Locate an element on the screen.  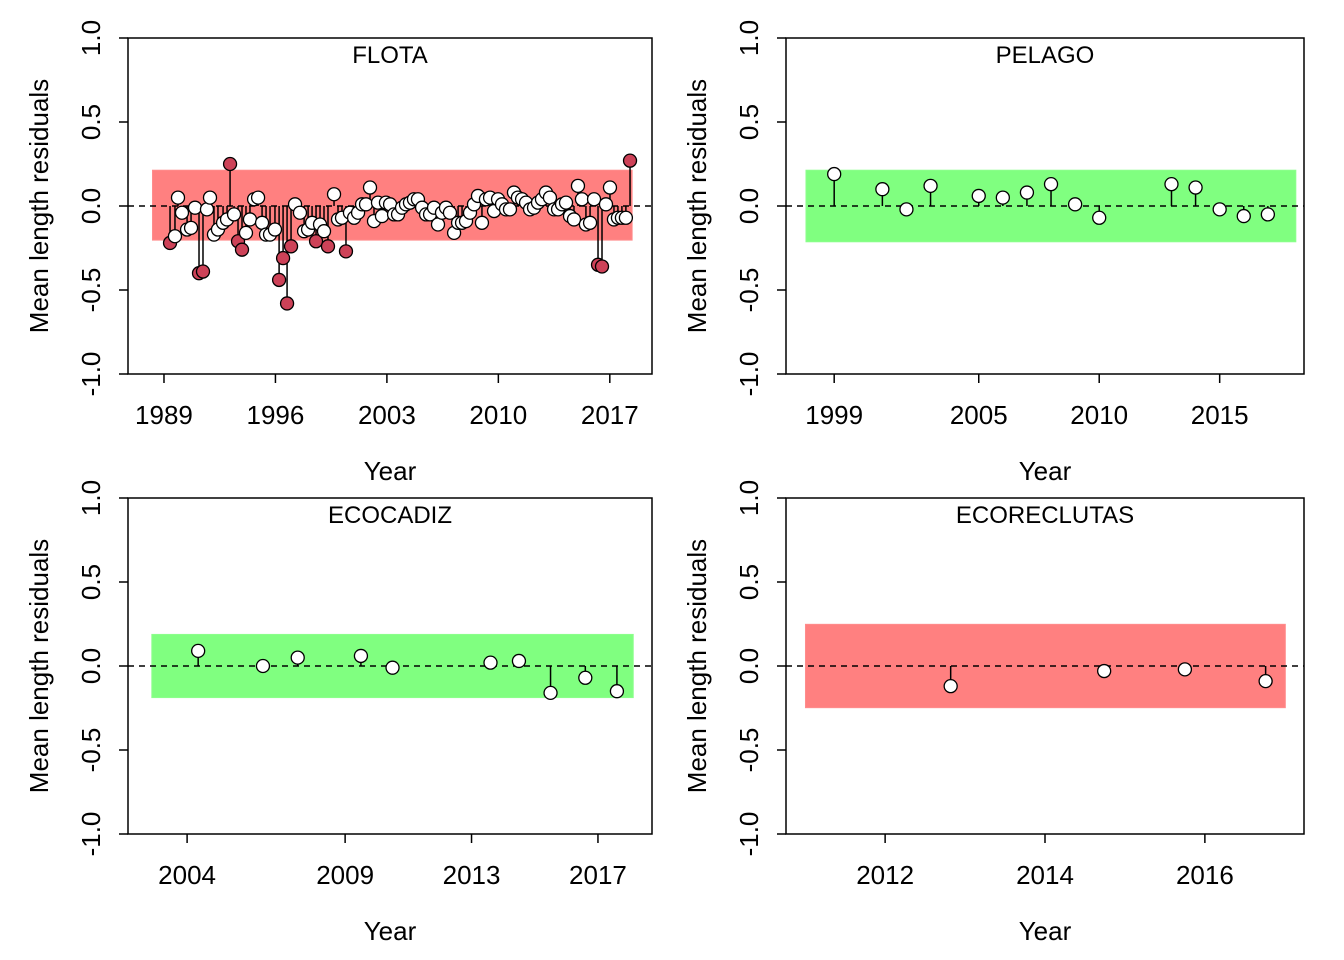
x-tick-label: 1996 is located at coordinates (276, 415).